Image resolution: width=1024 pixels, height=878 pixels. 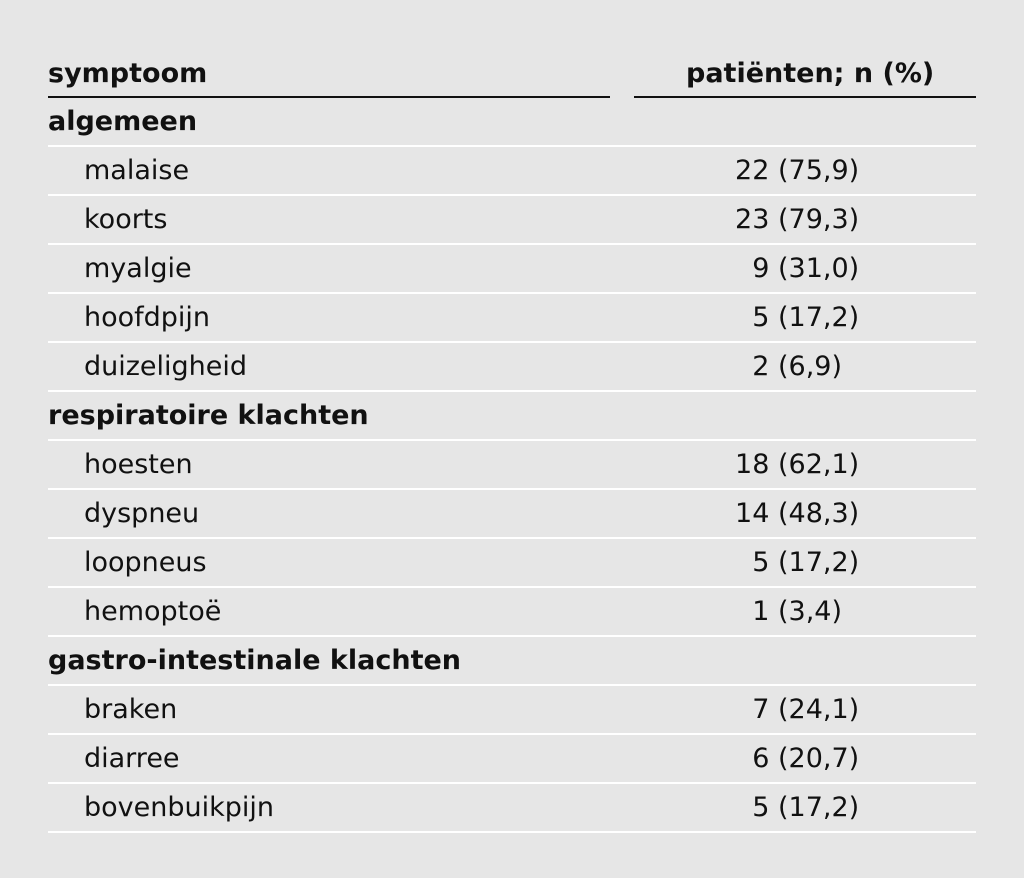 What do you see at coordinates (752, 219) in the screenshot?
I see `count-value: 23` at bounding box center [752, 219].